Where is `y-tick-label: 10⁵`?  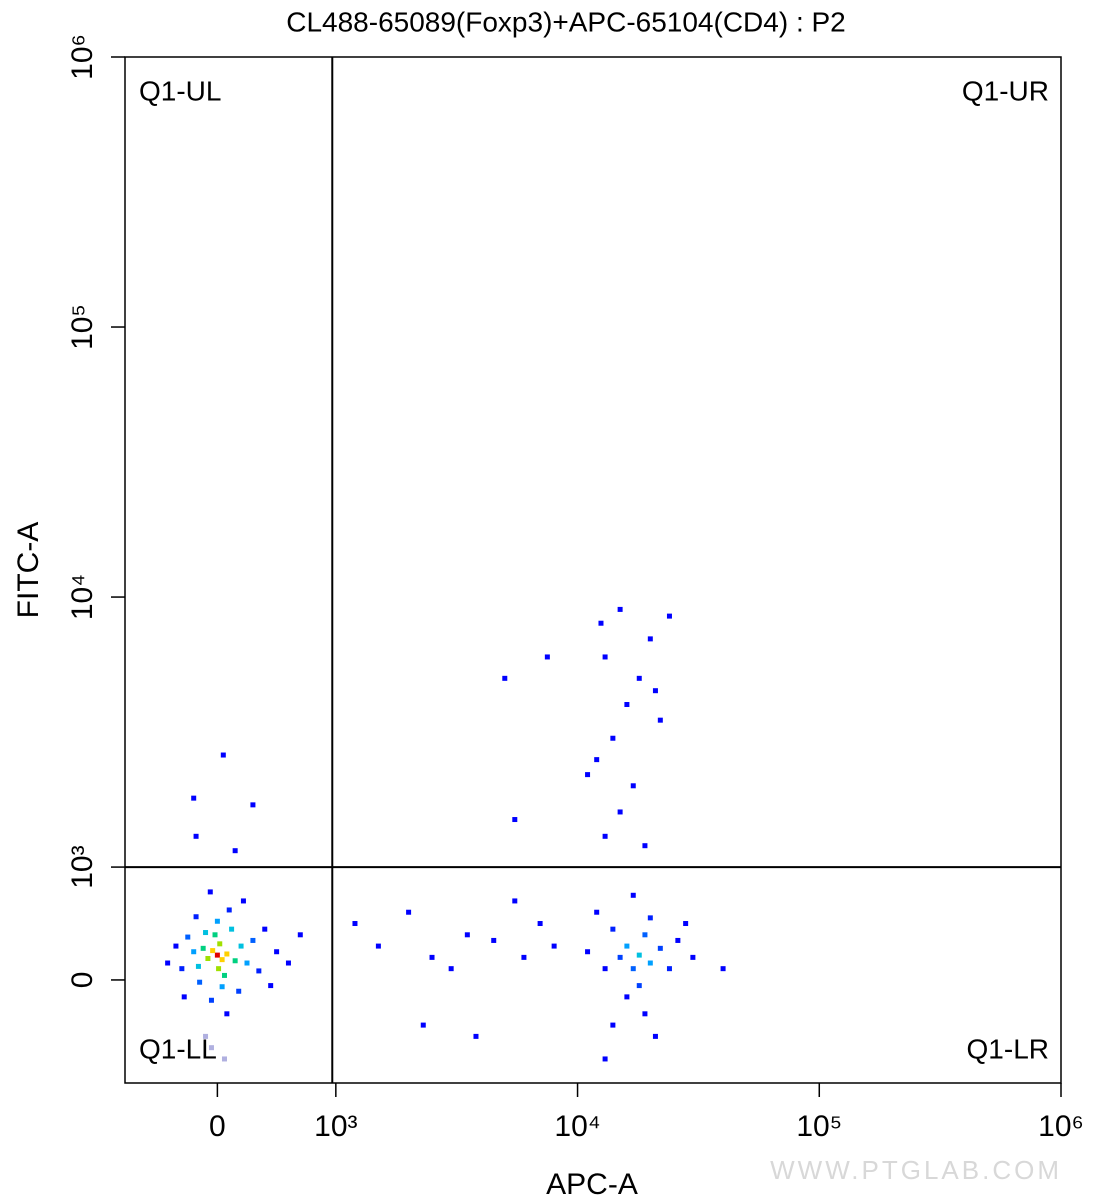
y-tick-label: 10⁵ is located at coordinates (82, 327).